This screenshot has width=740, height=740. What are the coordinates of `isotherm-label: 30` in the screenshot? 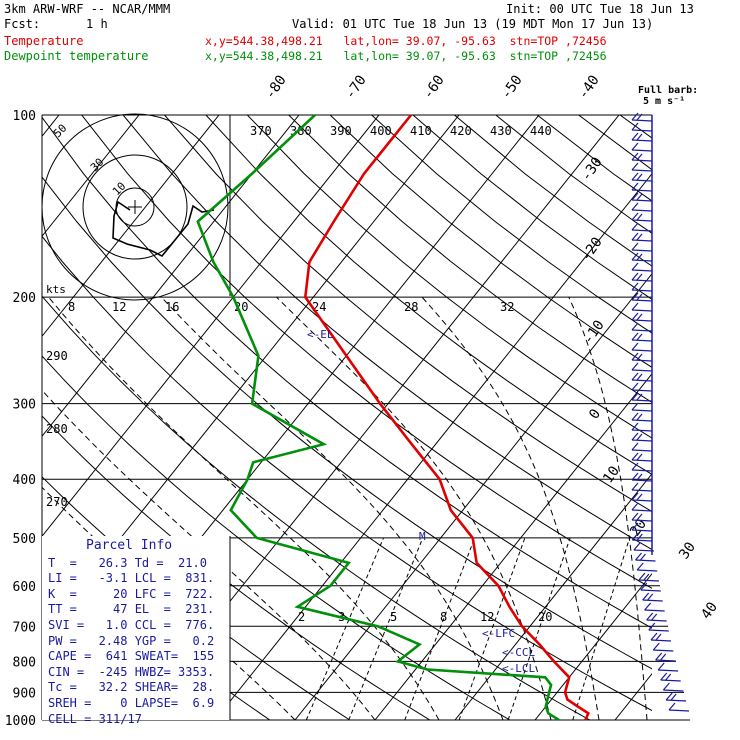 It's located at (687, 550).